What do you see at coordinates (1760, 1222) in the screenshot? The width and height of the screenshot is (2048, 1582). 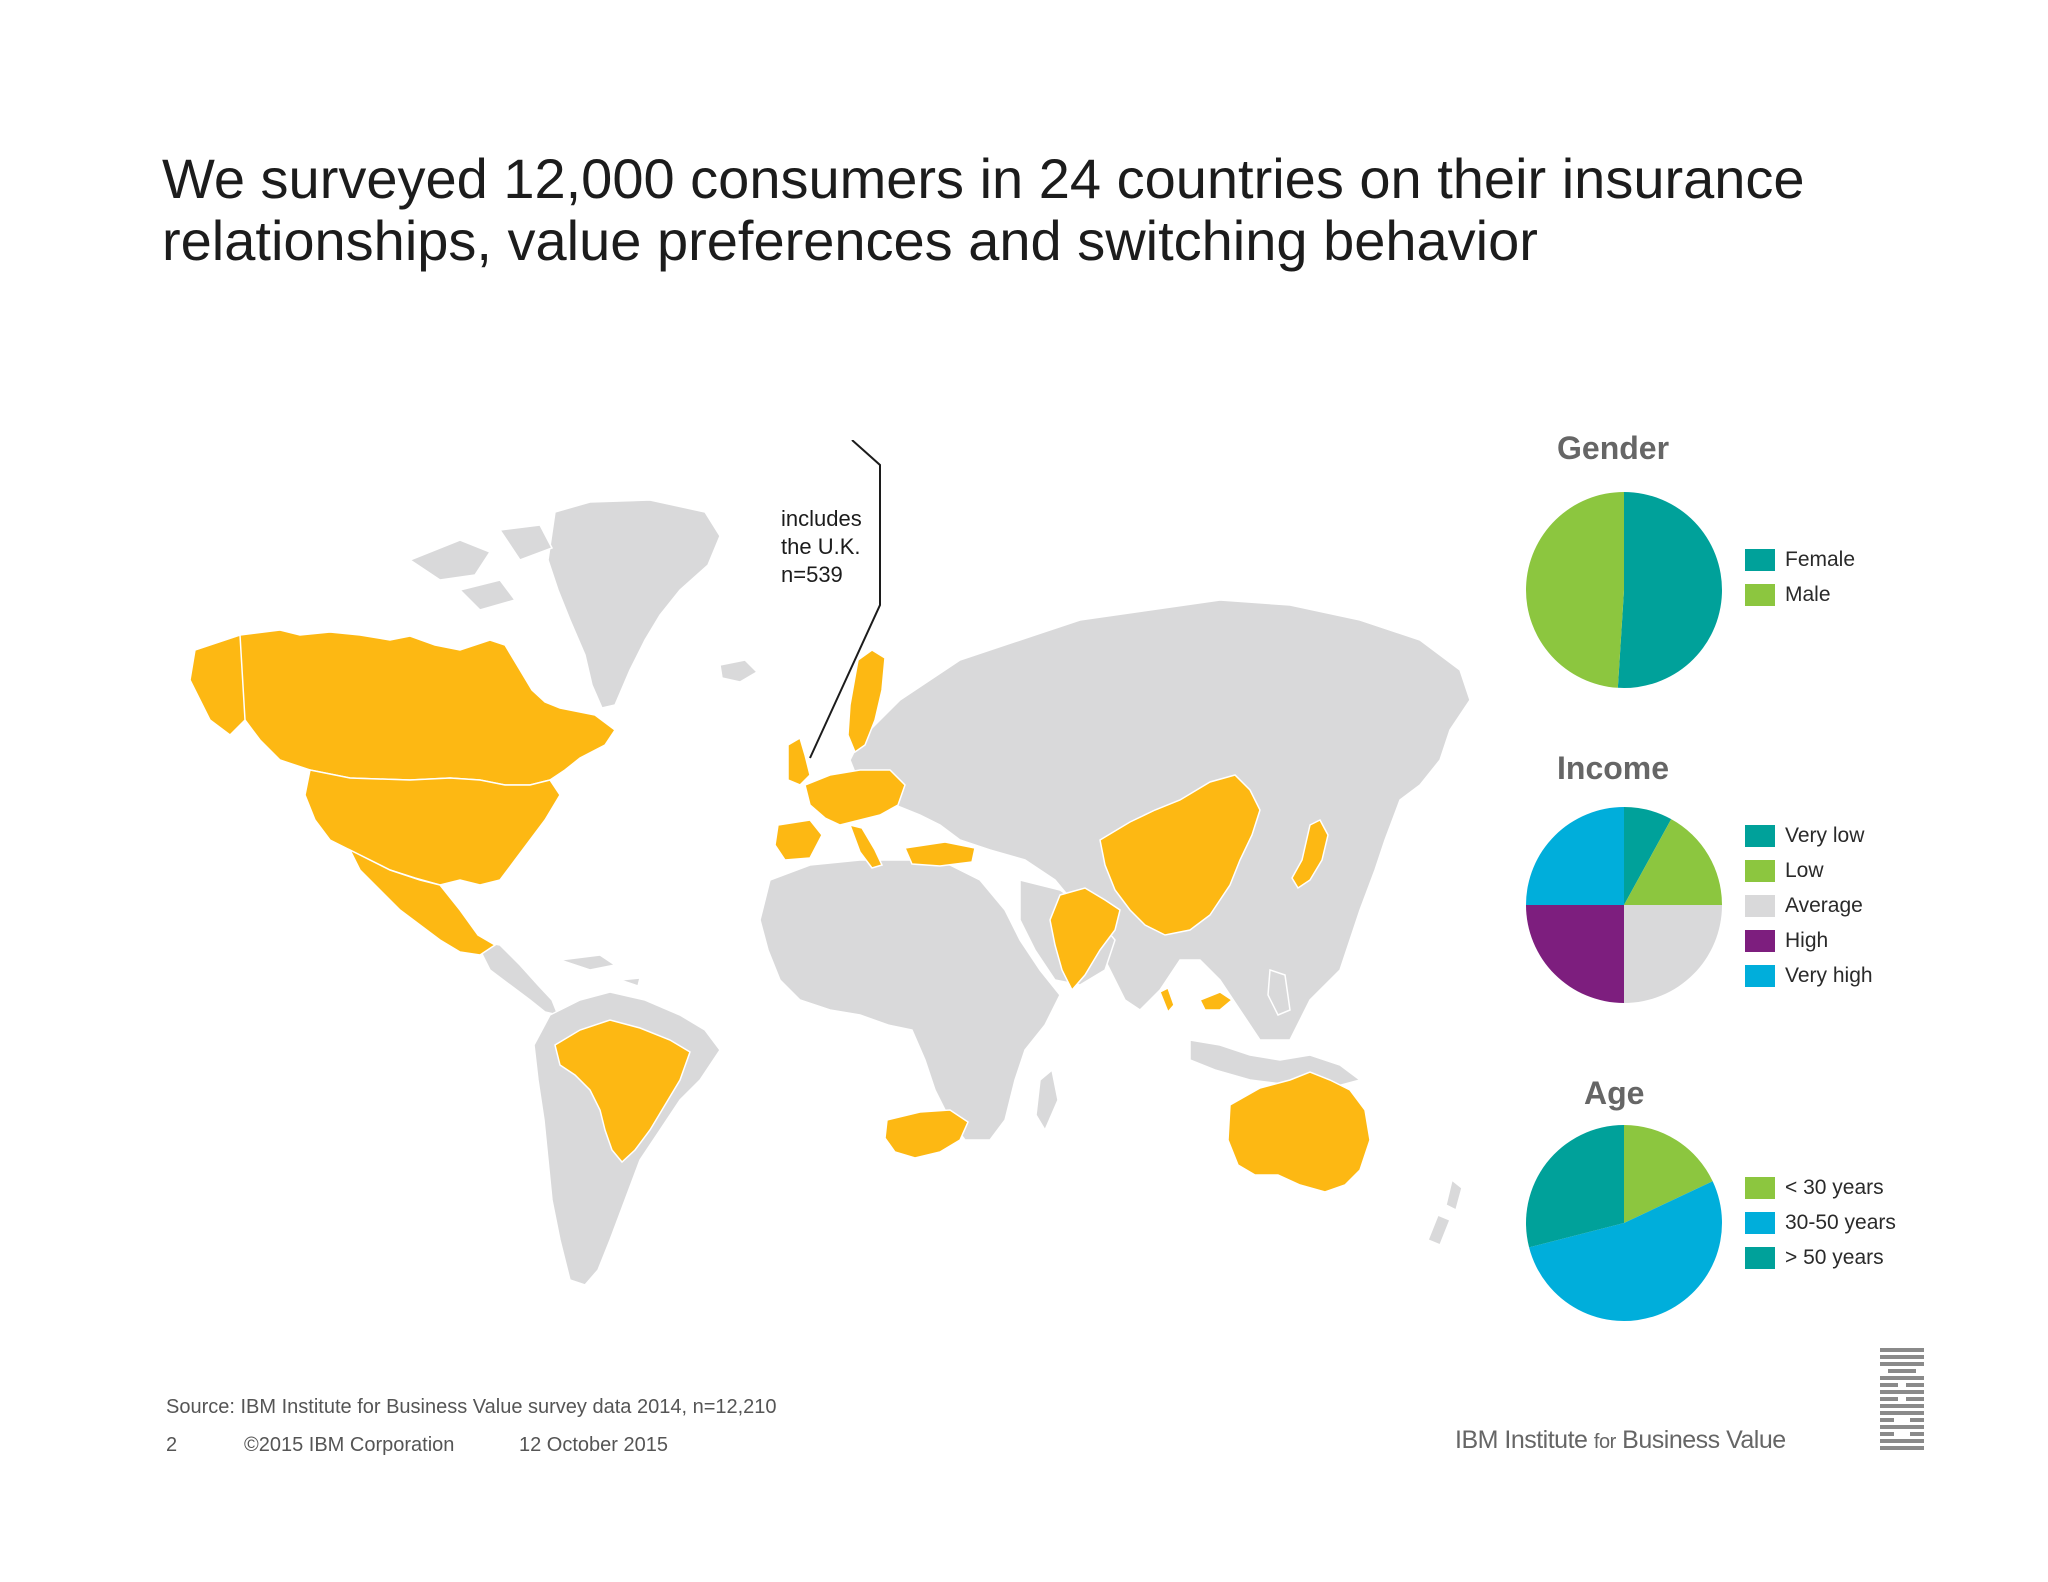 I see `30-50-swatch` at bounding box center [1760, 1222].